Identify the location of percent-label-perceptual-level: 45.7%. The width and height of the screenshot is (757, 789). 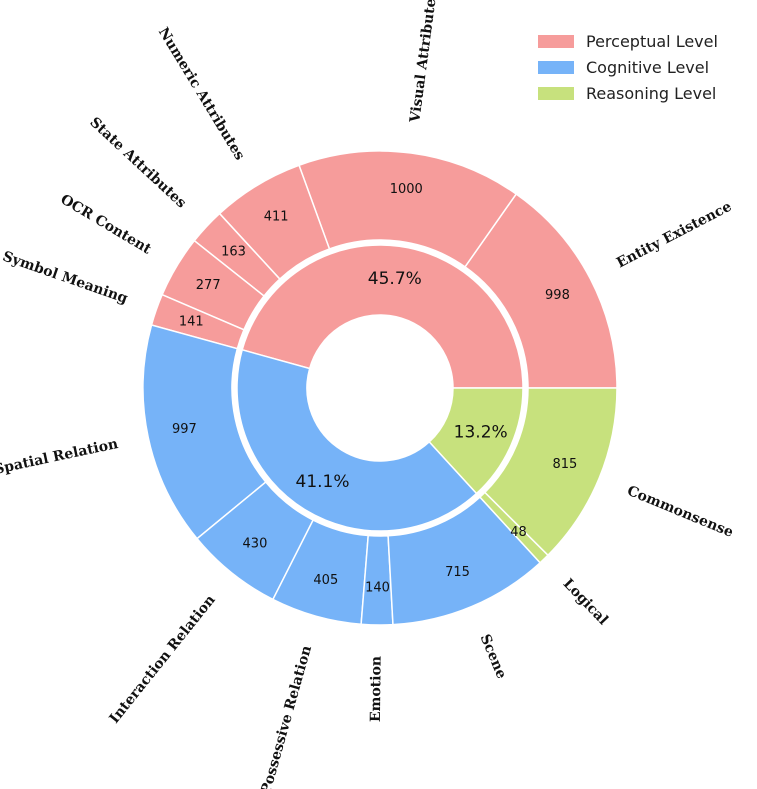
(395, 279).